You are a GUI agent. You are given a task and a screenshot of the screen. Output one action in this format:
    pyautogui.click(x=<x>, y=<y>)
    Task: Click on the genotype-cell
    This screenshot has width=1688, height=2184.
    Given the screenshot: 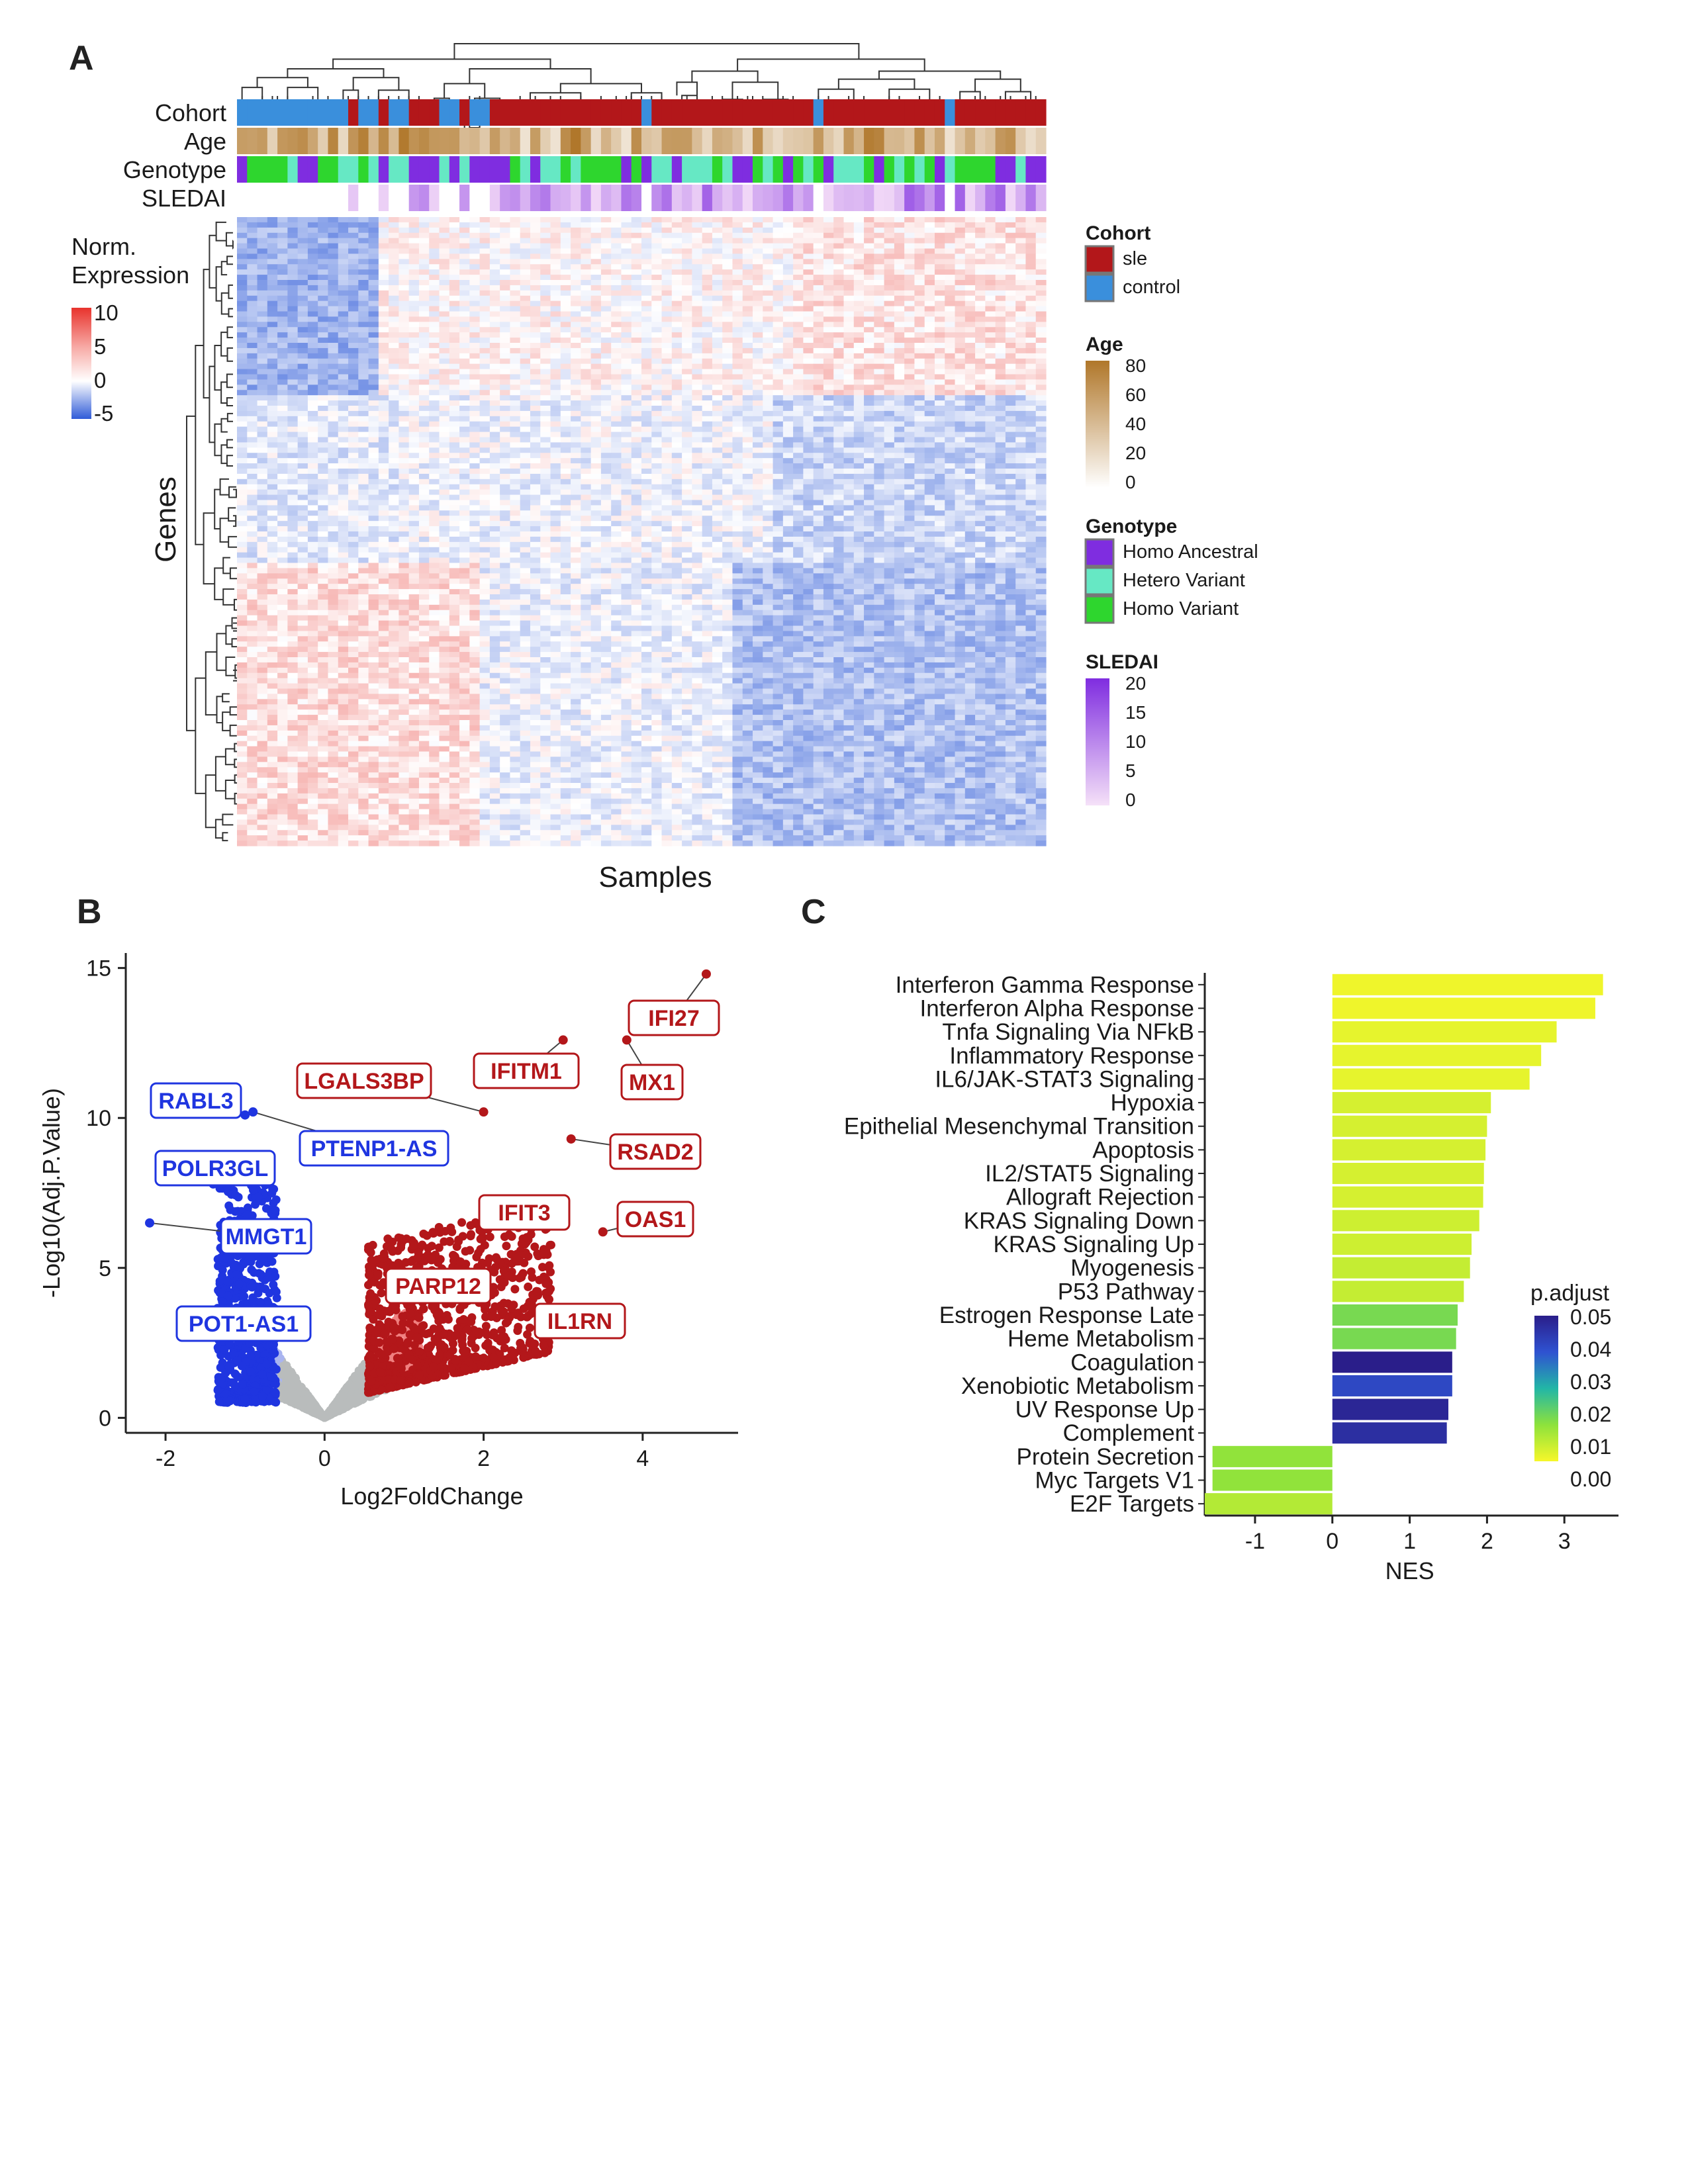 What is the action you would take?
    pyautogui.click(x=464, y=170)
    